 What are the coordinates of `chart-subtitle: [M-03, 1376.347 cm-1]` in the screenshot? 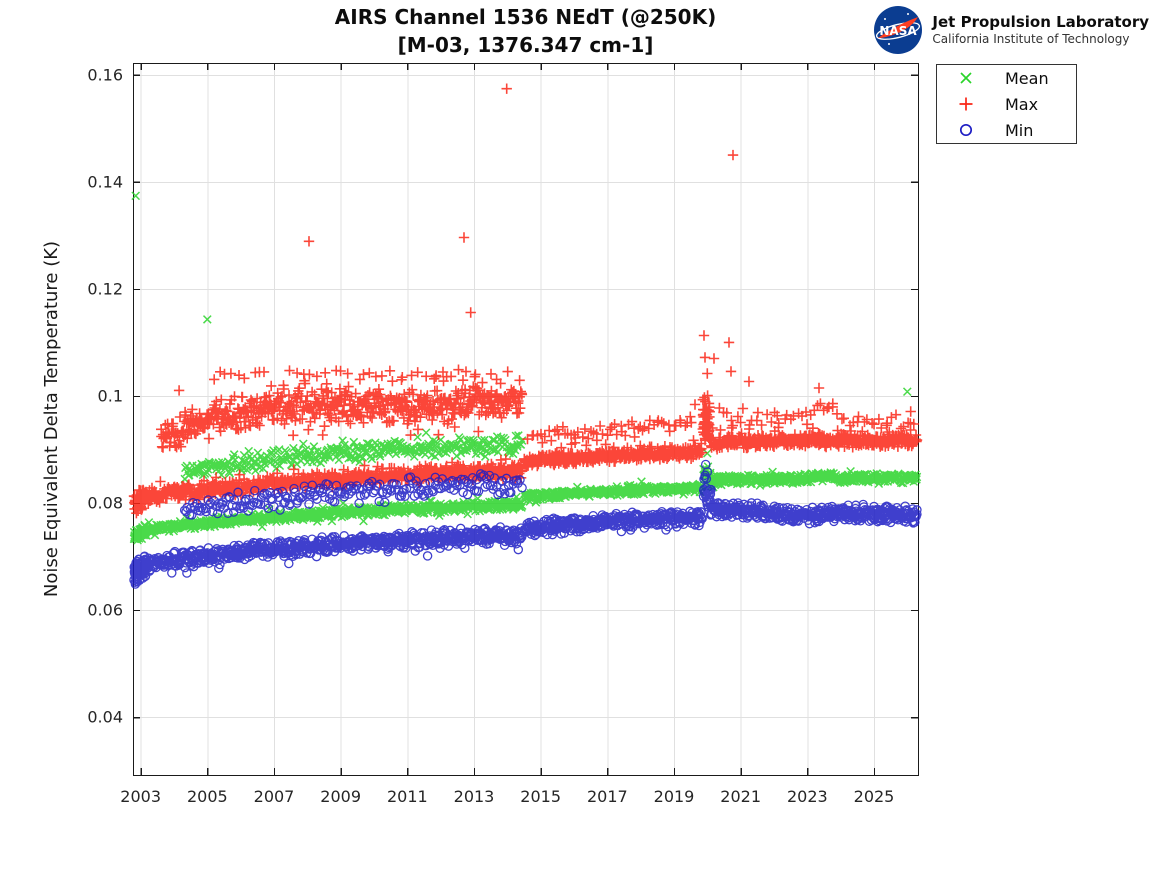 It's located at (525, 45).